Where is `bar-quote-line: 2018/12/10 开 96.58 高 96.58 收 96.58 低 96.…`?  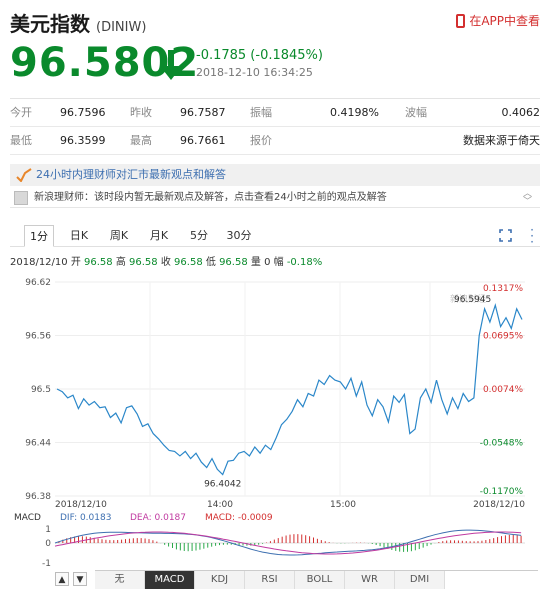 bar-quote-line: 2018/12/10 开 96.58 高 96.58 收 96.58 低 96.… is located at coordinates (166, 260).